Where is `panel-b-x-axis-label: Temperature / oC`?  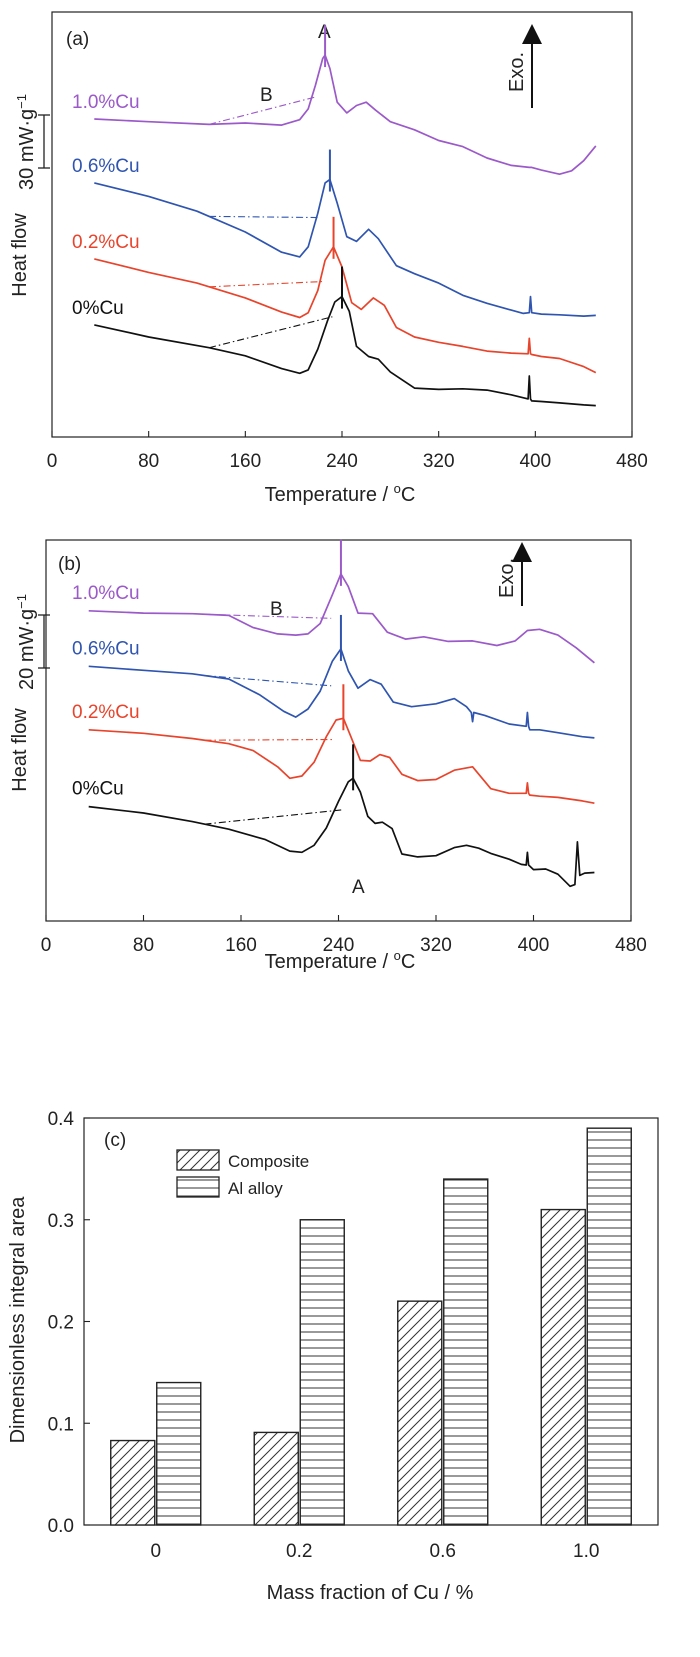
panel-b-x-axis-label: Temperature / oC is located at coordinates (340, 960).